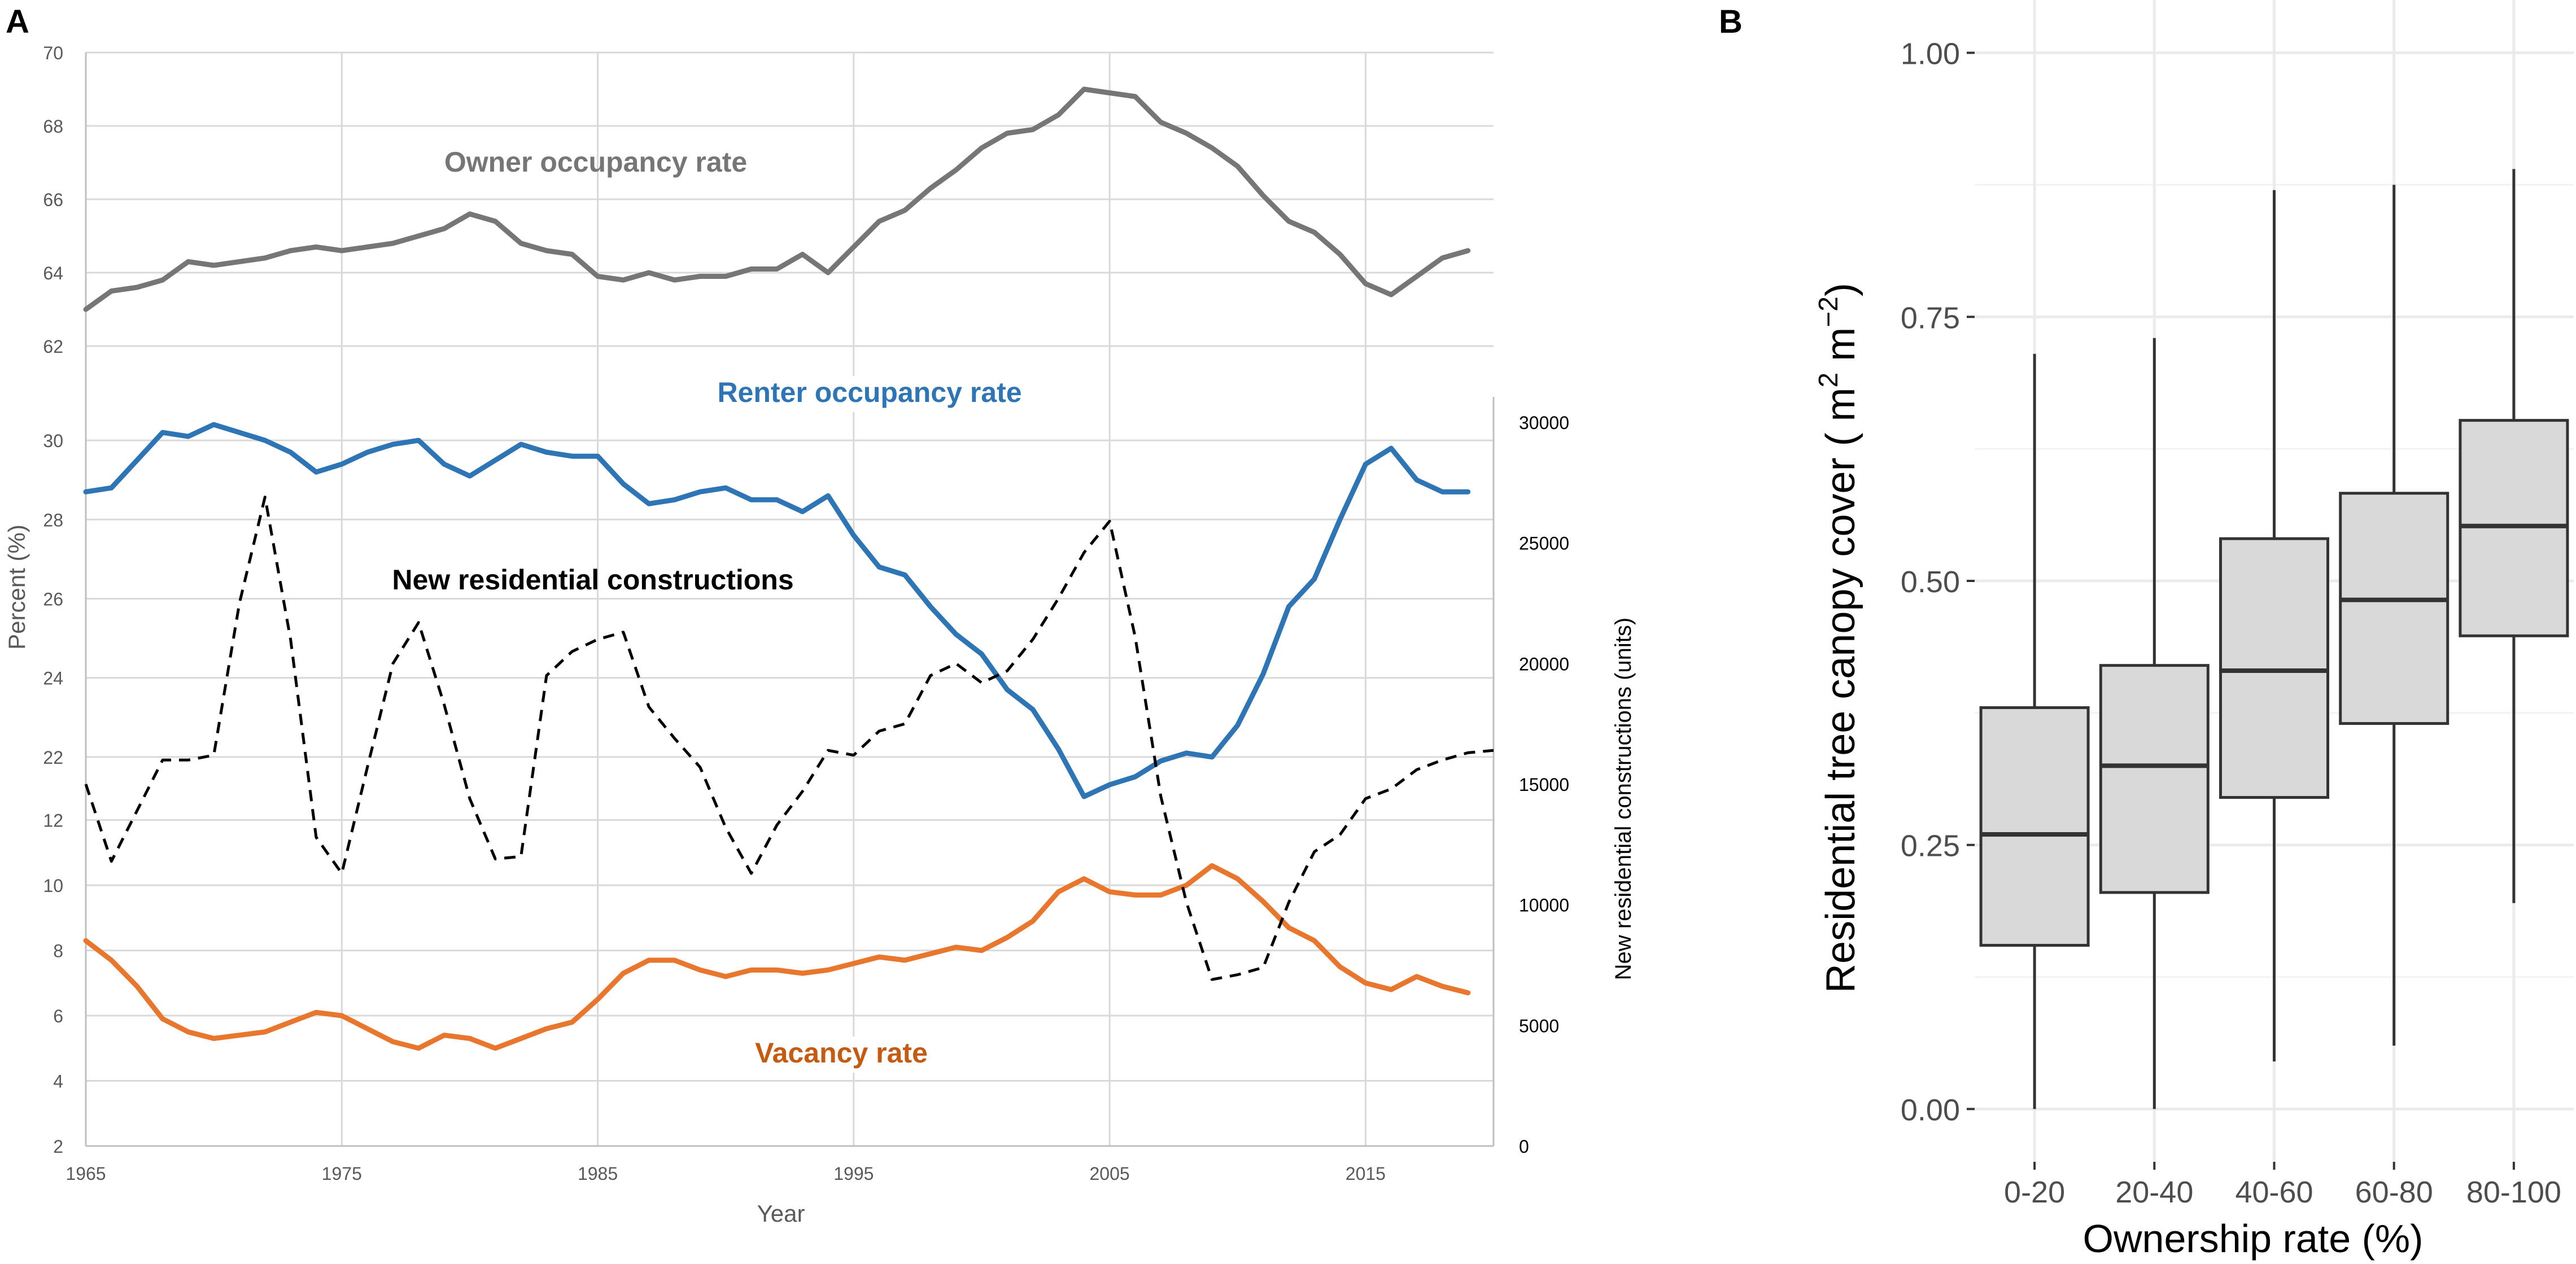 This screenshot has width=2576, height=1264. Describe the element at coordinates (596, 162) in the screenshot. I see `series-label-0: Owner occupancy rate` at that location.